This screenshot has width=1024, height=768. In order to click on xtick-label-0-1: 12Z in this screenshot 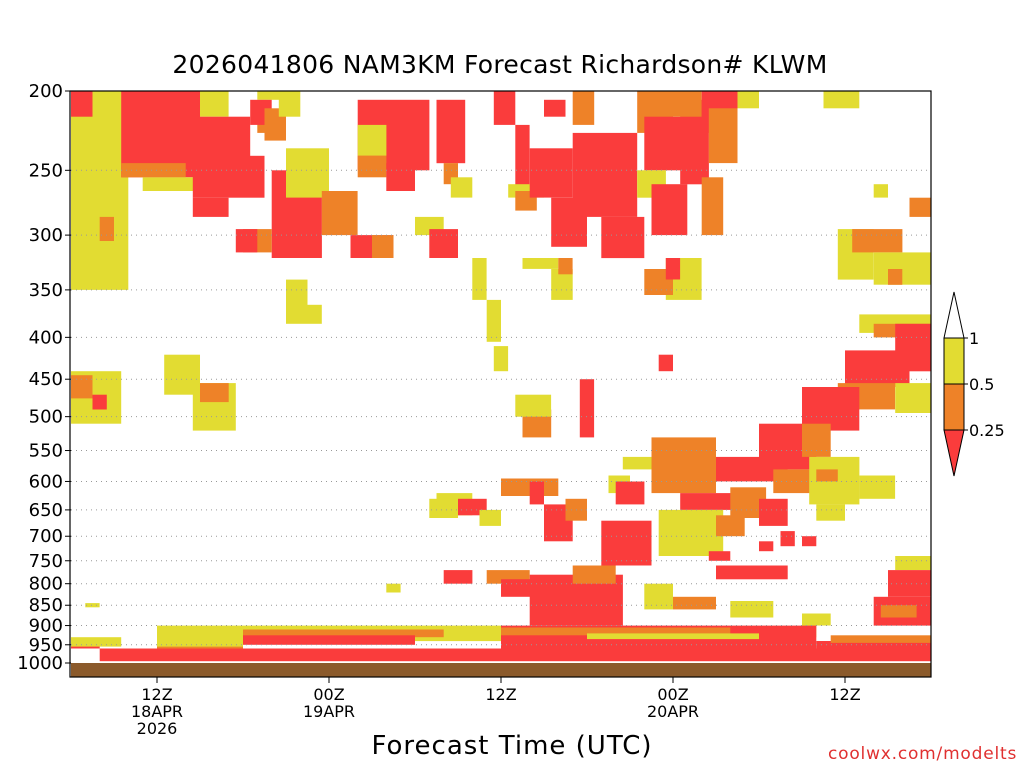, I will do `click(156, 694)`.